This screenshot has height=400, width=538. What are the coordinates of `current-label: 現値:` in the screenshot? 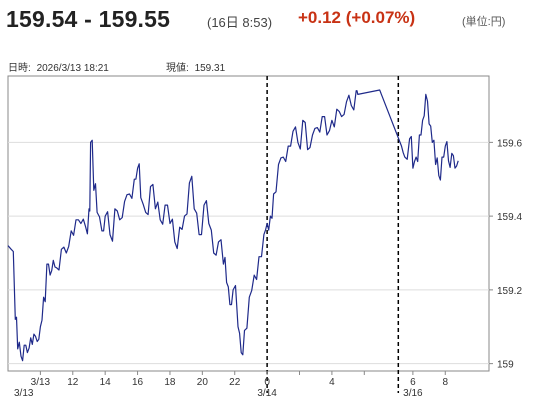 It's located at (177, 68).